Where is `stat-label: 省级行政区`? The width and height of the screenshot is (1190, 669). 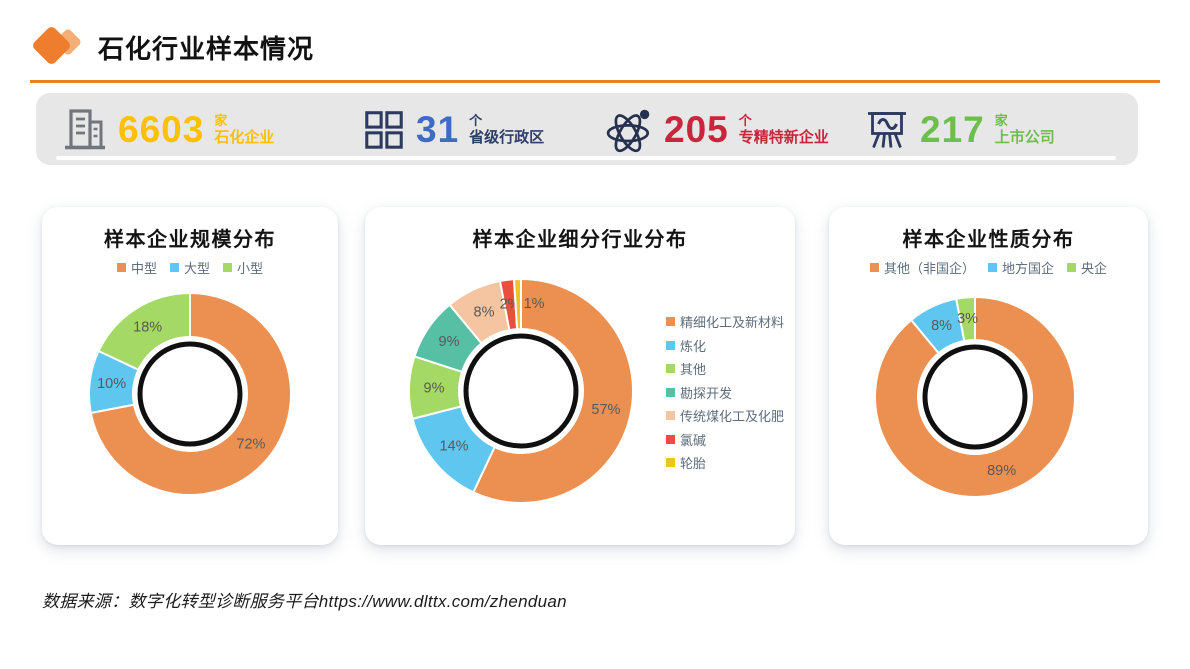
stat-label: 省级行政区 is located at coordinates (507, 137).